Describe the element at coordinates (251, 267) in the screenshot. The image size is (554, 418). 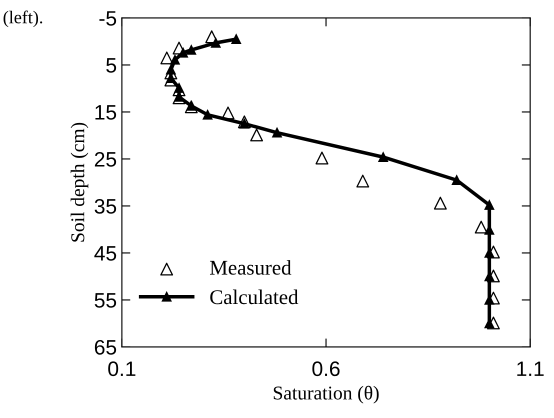
I see `legend-label: Measured` at that location.